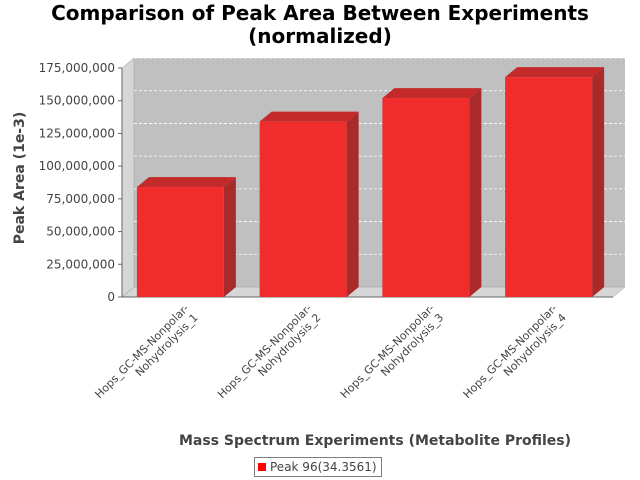 This screenshot has width=640, height=480. What do you see at coordinates (262, 467) in the screenshot?
I see `legend-swatch` at bounding box center [262, 467].